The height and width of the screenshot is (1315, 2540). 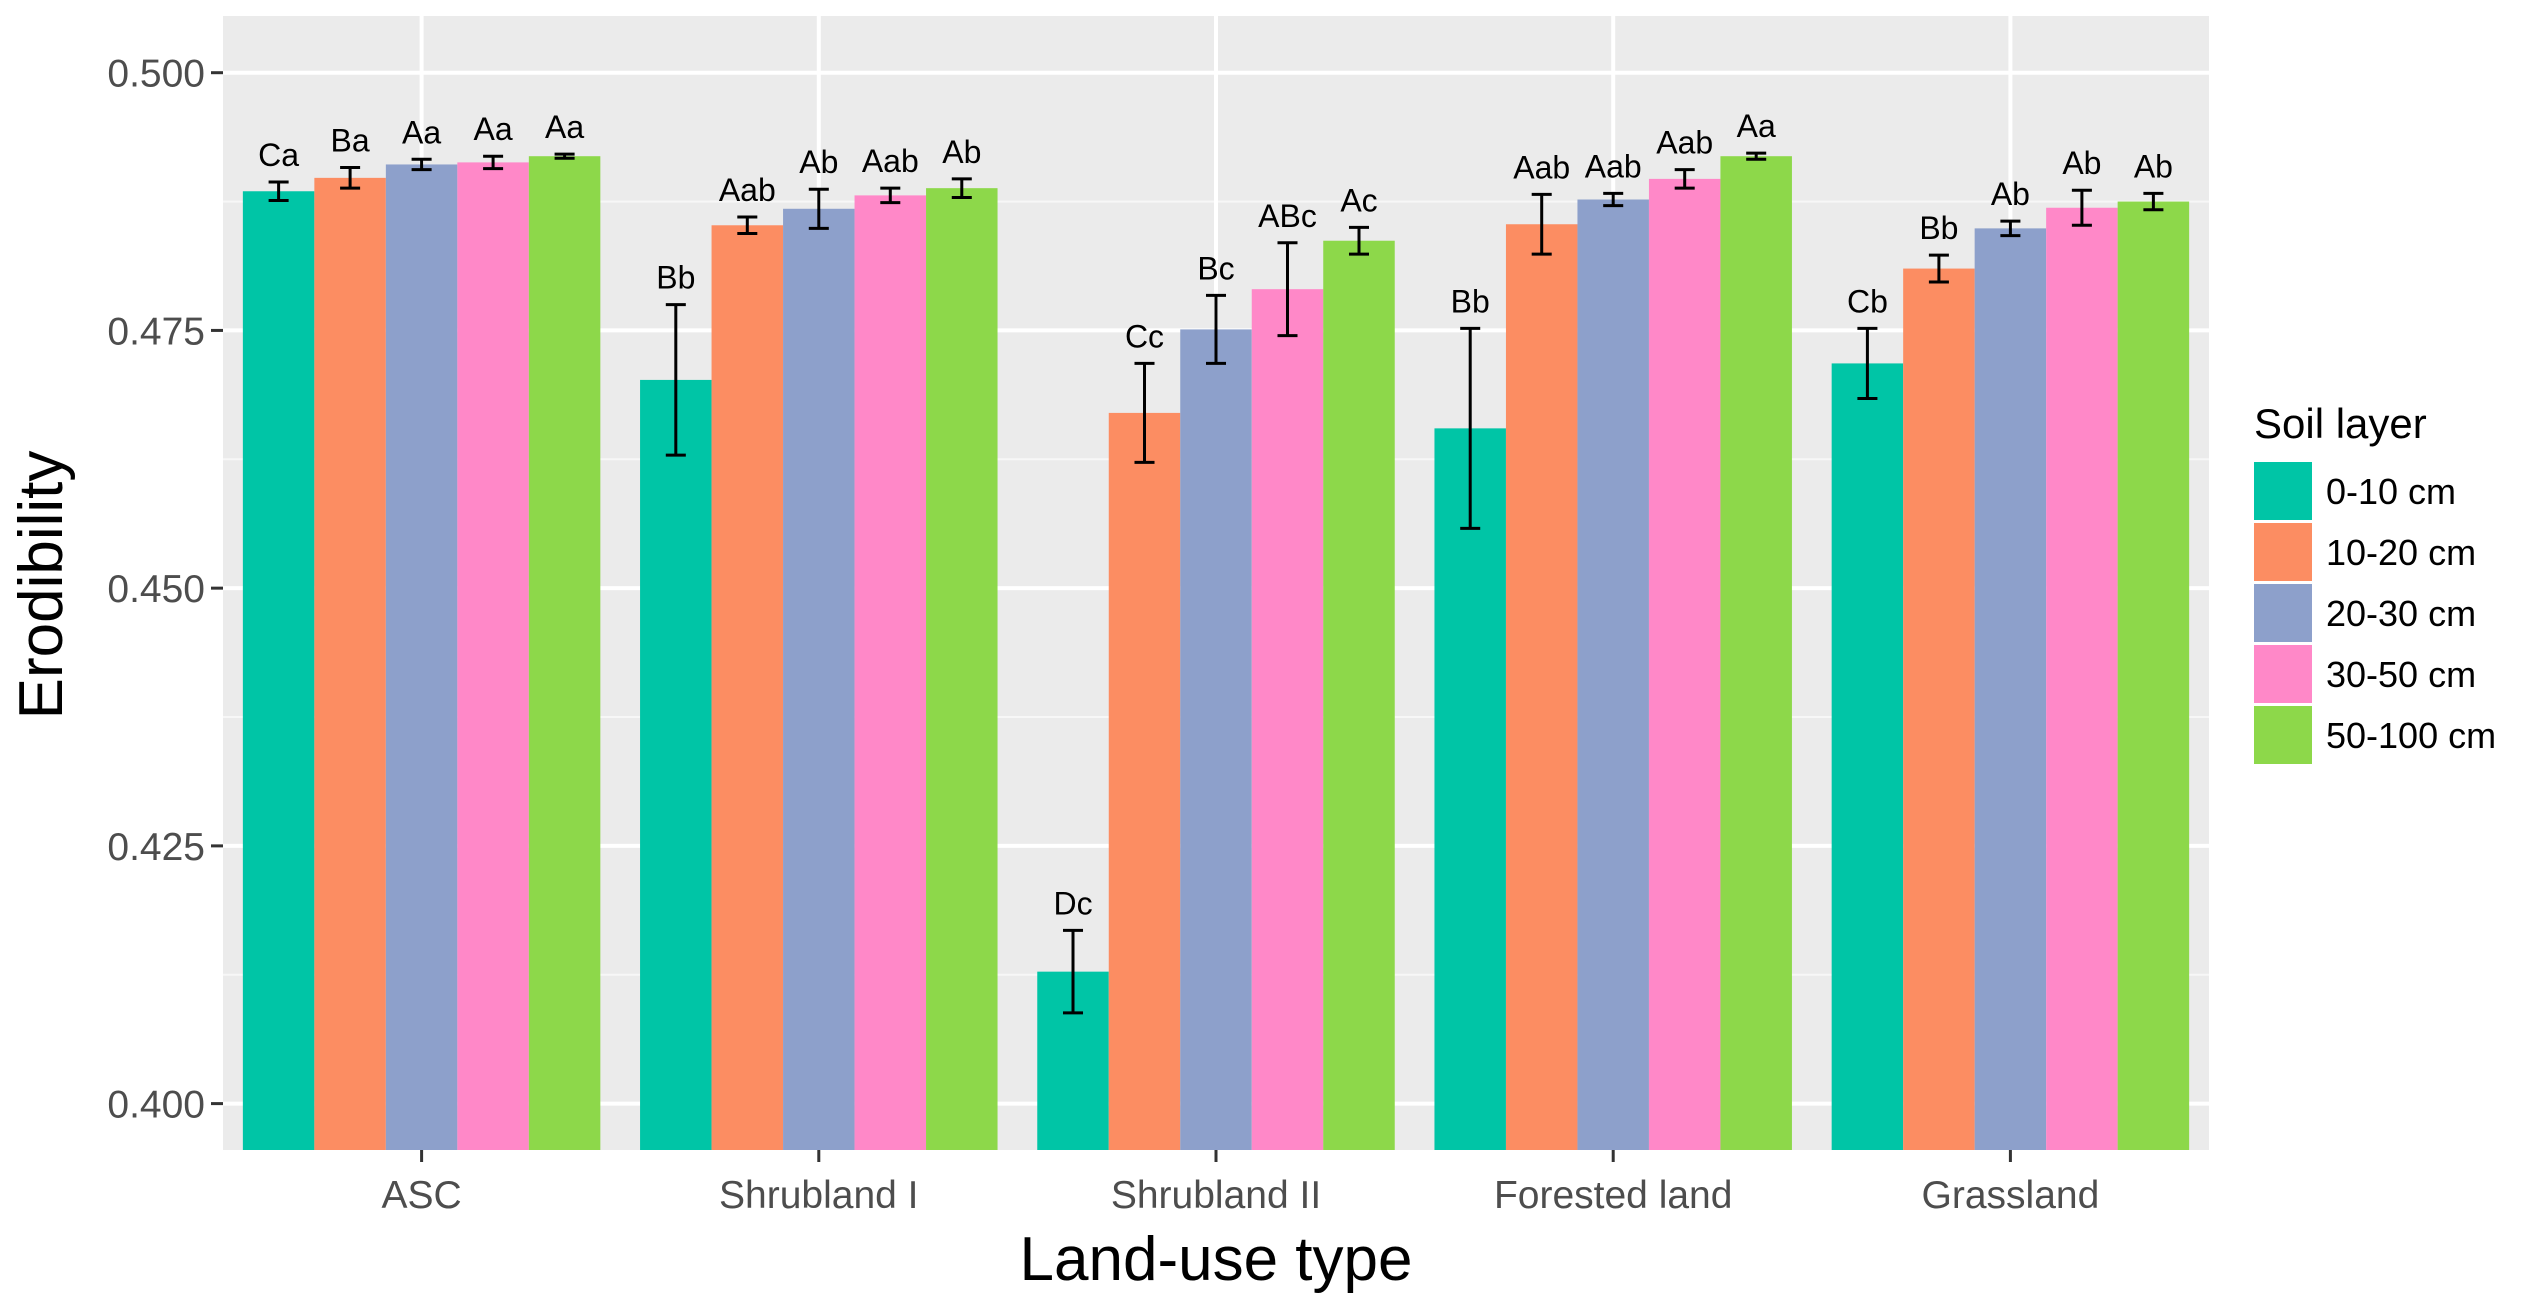 I want to click on bar-significance-label: Ac, so click(x=1358, y=200).